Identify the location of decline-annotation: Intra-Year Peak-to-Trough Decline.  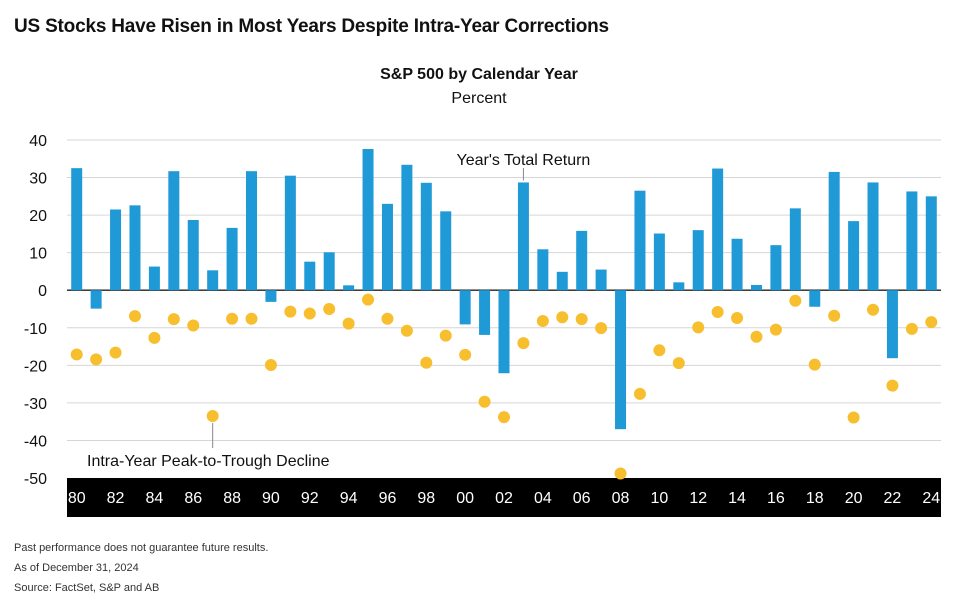
(208, 461).